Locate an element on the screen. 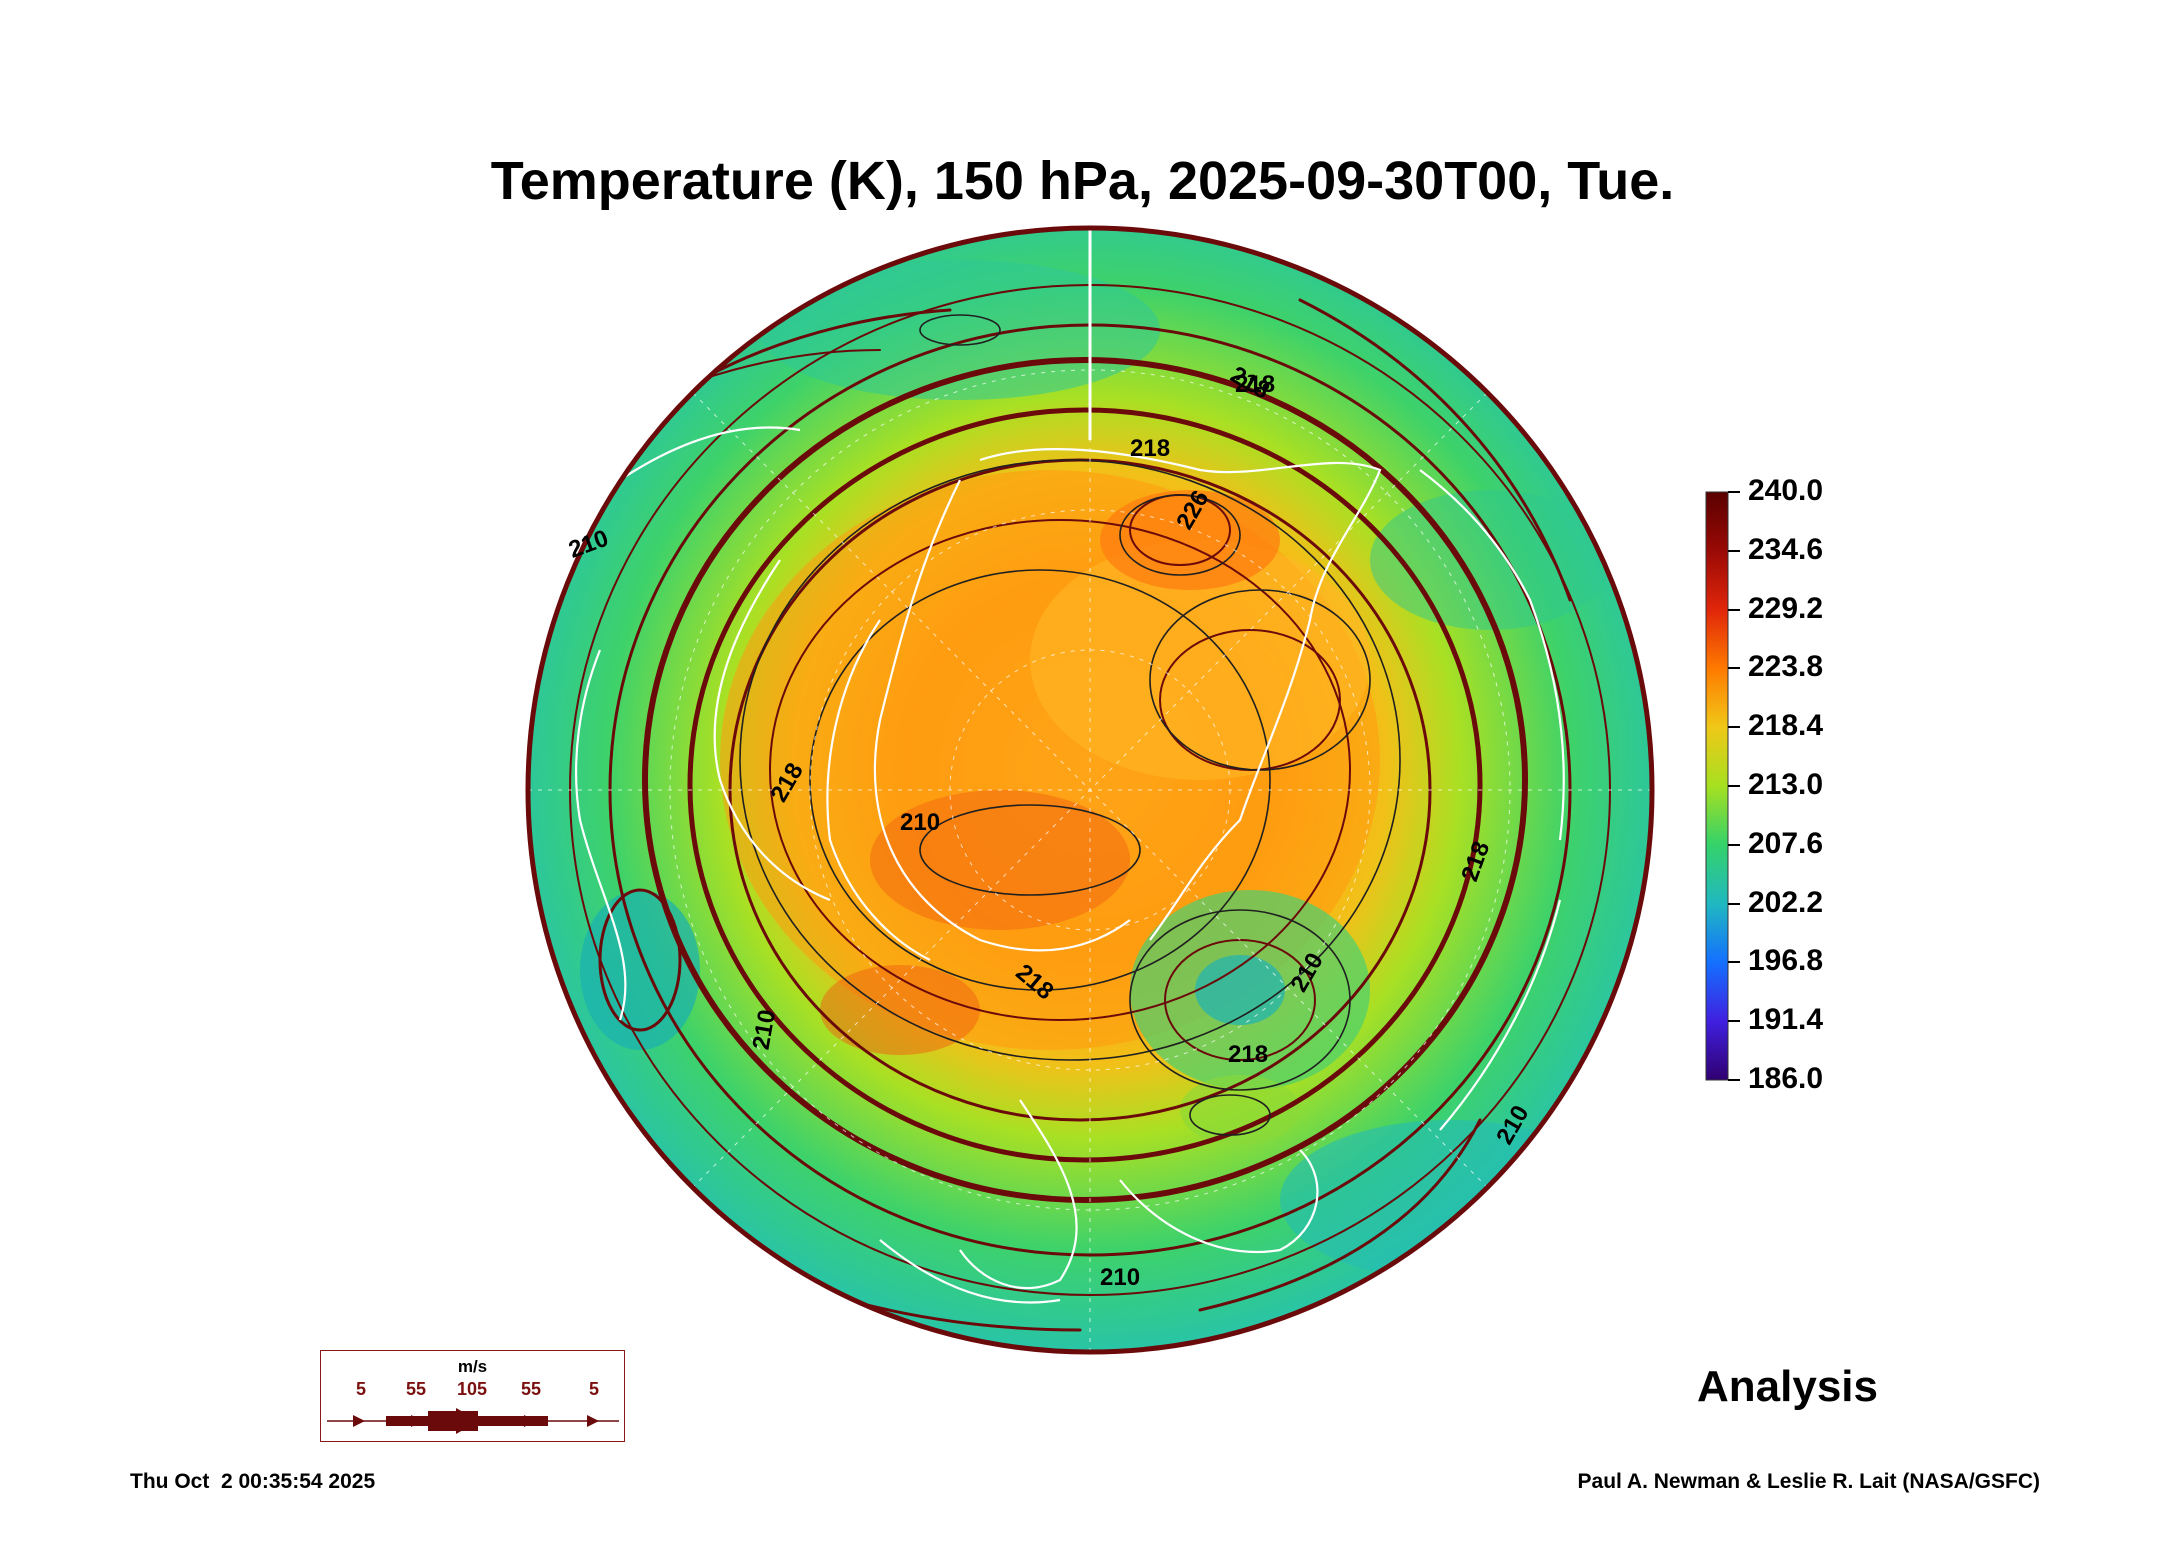 The image size is (2165, 1561). colorbar-tick-label: 223.8 is located at coordinates (1786, 666).